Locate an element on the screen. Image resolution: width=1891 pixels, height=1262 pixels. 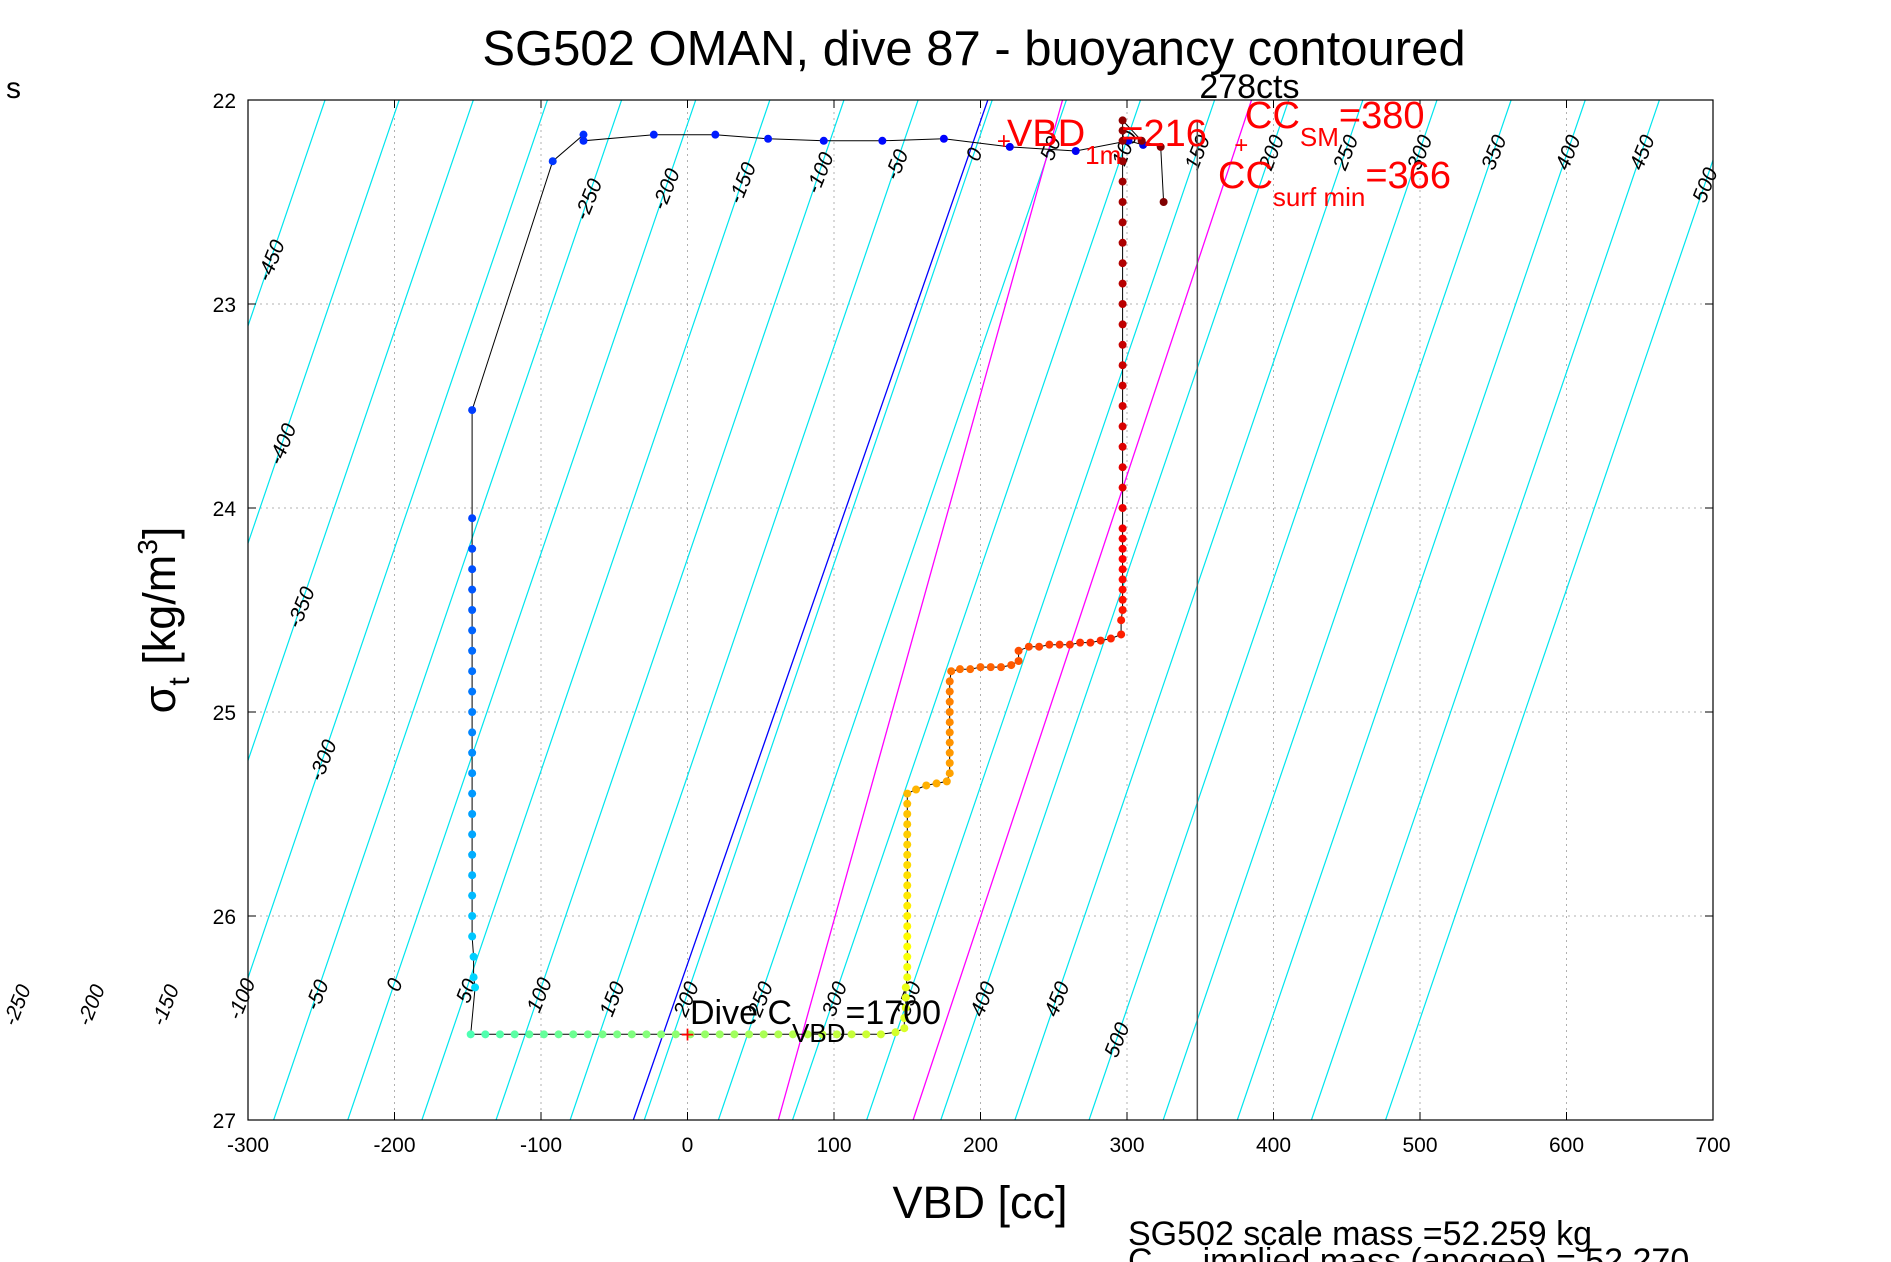
cc-surf-min-marker: + is located at coordinates (1241, 145).